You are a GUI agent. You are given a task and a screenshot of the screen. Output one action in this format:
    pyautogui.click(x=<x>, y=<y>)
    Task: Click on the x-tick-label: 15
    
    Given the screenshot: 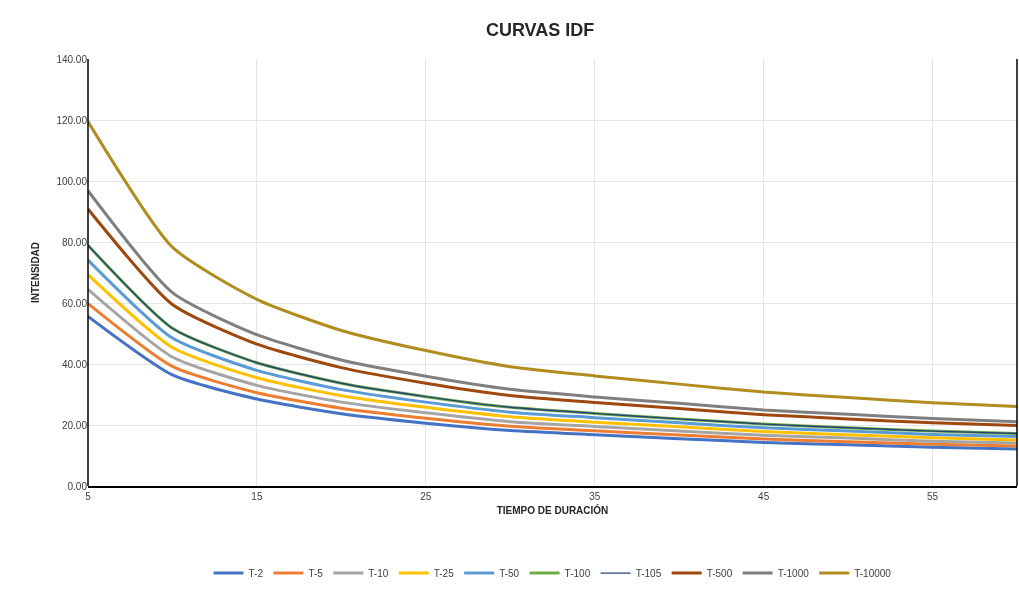 What is the action you would take?
    pyautogui.click(x=257, y=496)
    